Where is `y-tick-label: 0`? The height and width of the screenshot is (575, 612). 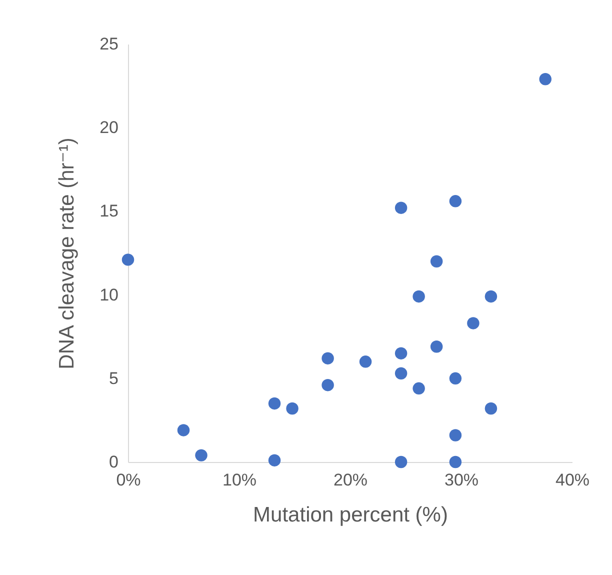 y-tick-label: 0 is located at coordinates (113, 462).